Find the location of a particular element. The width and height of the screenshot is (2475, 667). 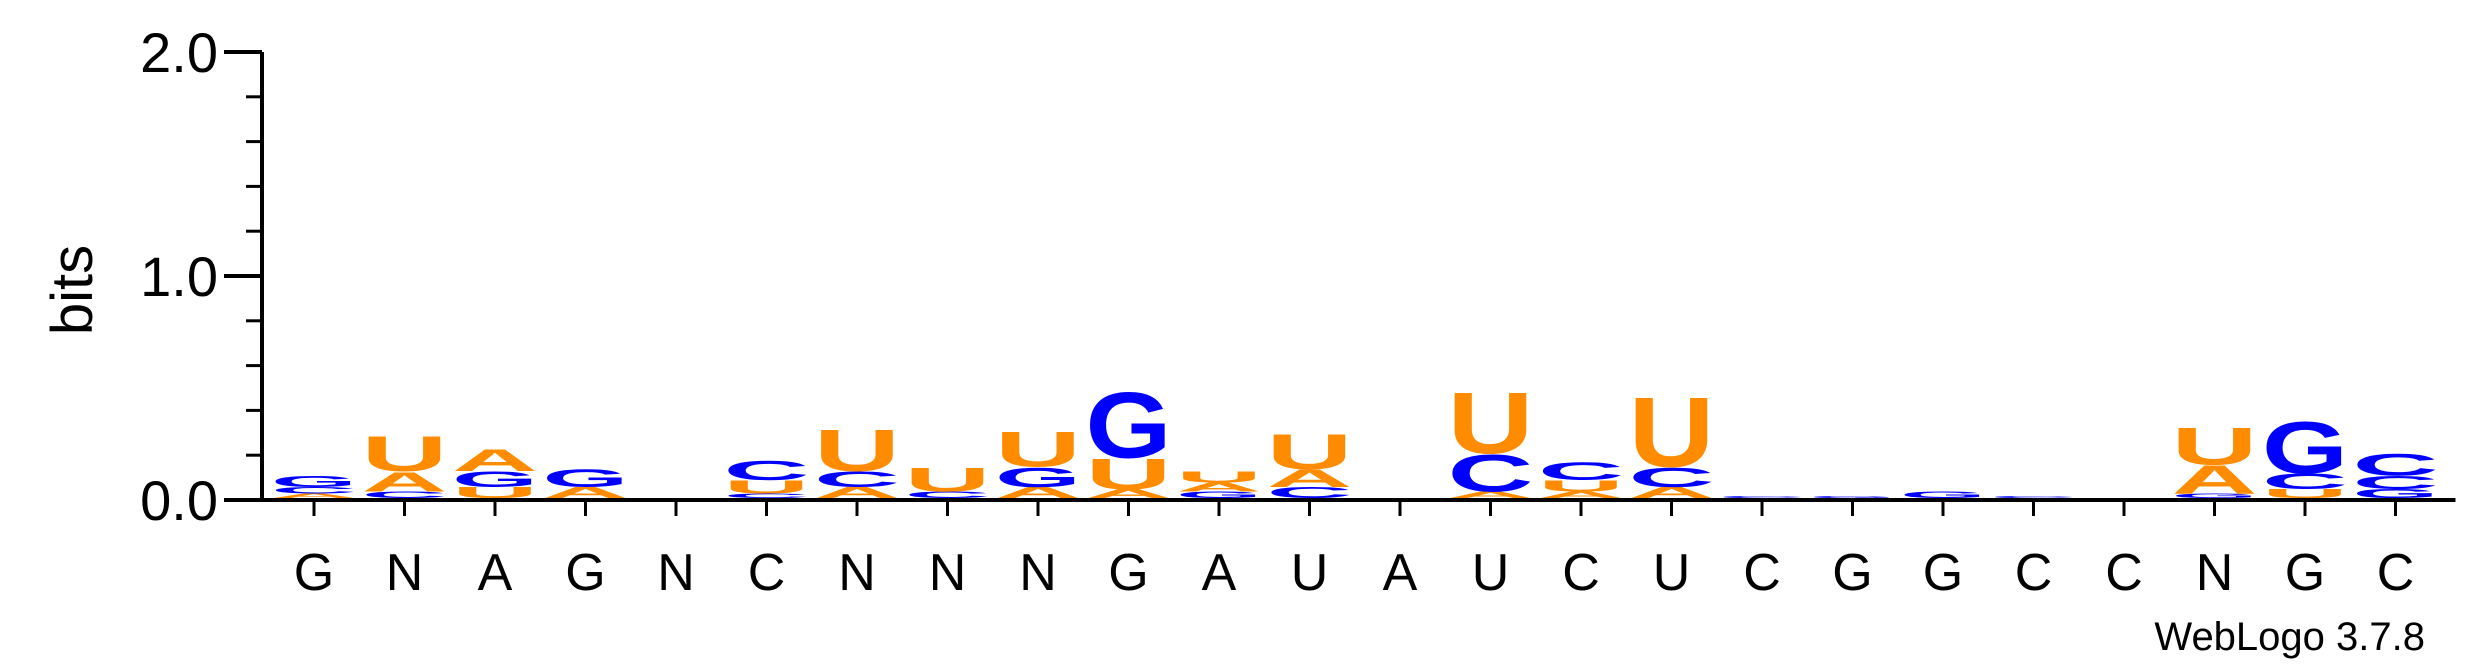

weblogo-credit: WebLogo 3.7.8 is located at coordinates (2289, 637).